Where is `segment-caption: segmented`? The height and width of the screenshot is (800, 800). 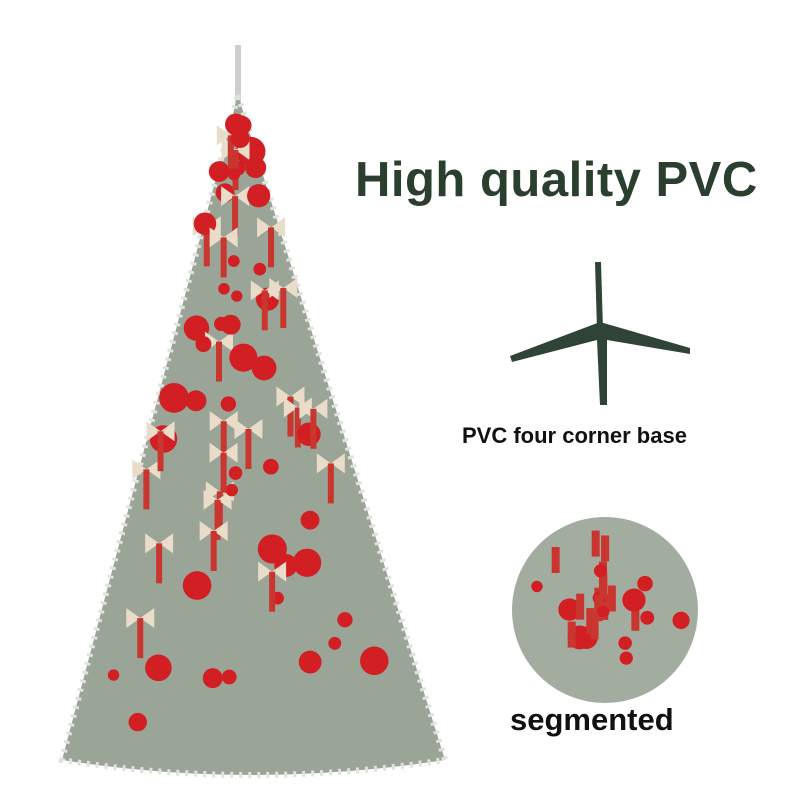 segment-caption: segmented is located at coordinates (592, 719).